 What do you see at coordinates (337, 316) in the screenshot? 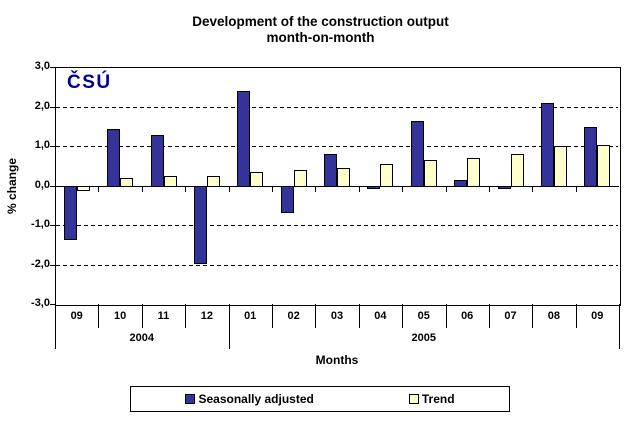
I see `x-month-label: 03` at bounding box center [337, 316].